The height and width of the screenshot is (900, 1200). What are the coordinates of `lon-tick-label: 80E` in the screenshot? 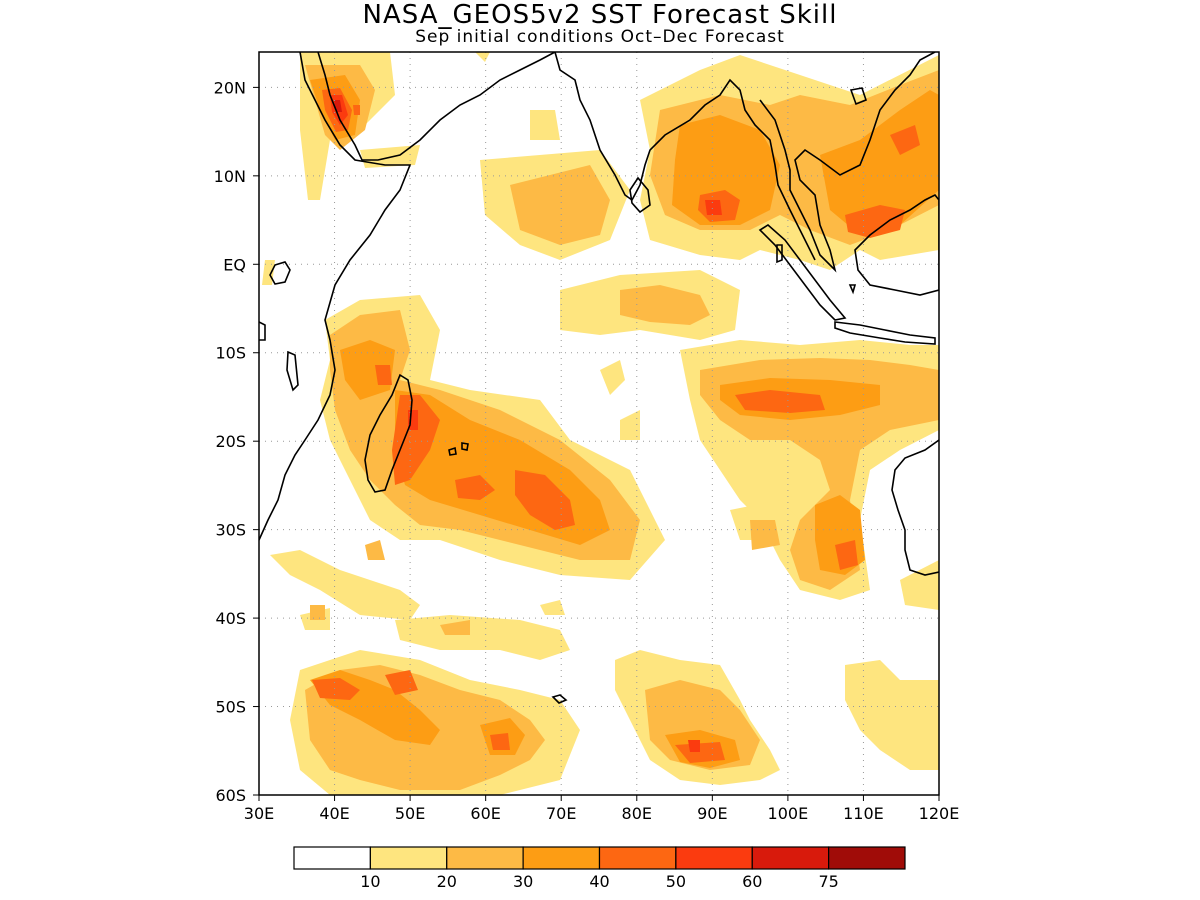 It's located at (637, 813).